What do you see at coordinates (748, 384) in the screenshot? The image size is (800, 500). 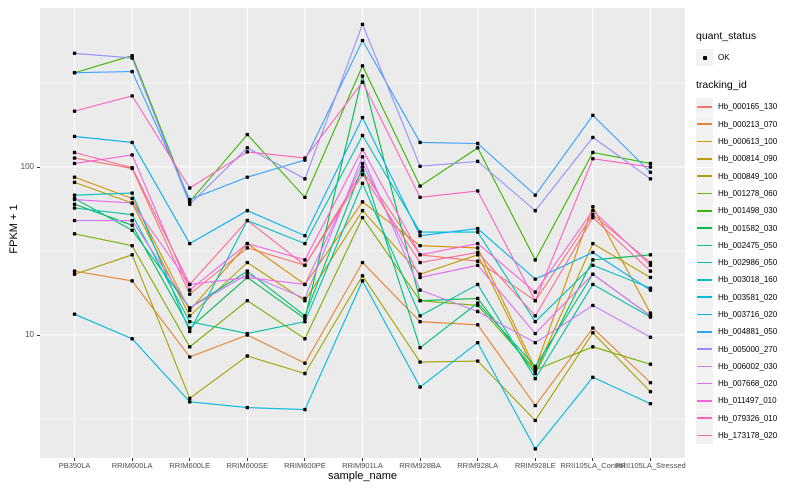 I see `legend-item-label: Hb_007668_020` at bounding box center [748, 384].